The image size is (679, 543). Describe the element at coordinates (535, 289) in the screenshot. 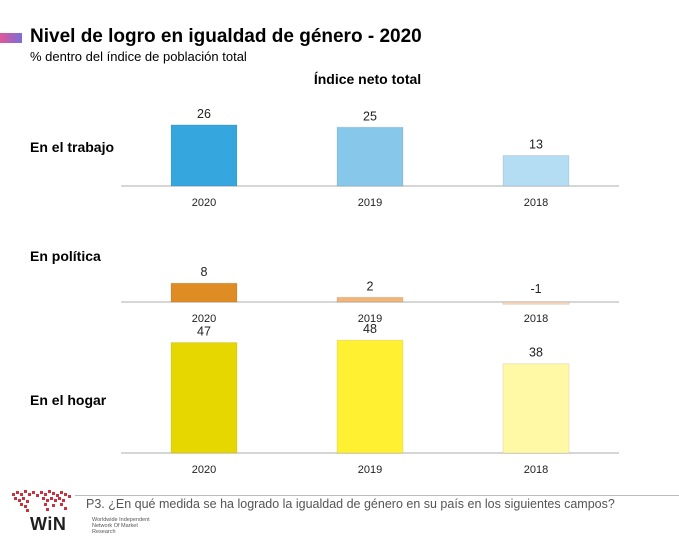

I see `data-label: -1` at that location.